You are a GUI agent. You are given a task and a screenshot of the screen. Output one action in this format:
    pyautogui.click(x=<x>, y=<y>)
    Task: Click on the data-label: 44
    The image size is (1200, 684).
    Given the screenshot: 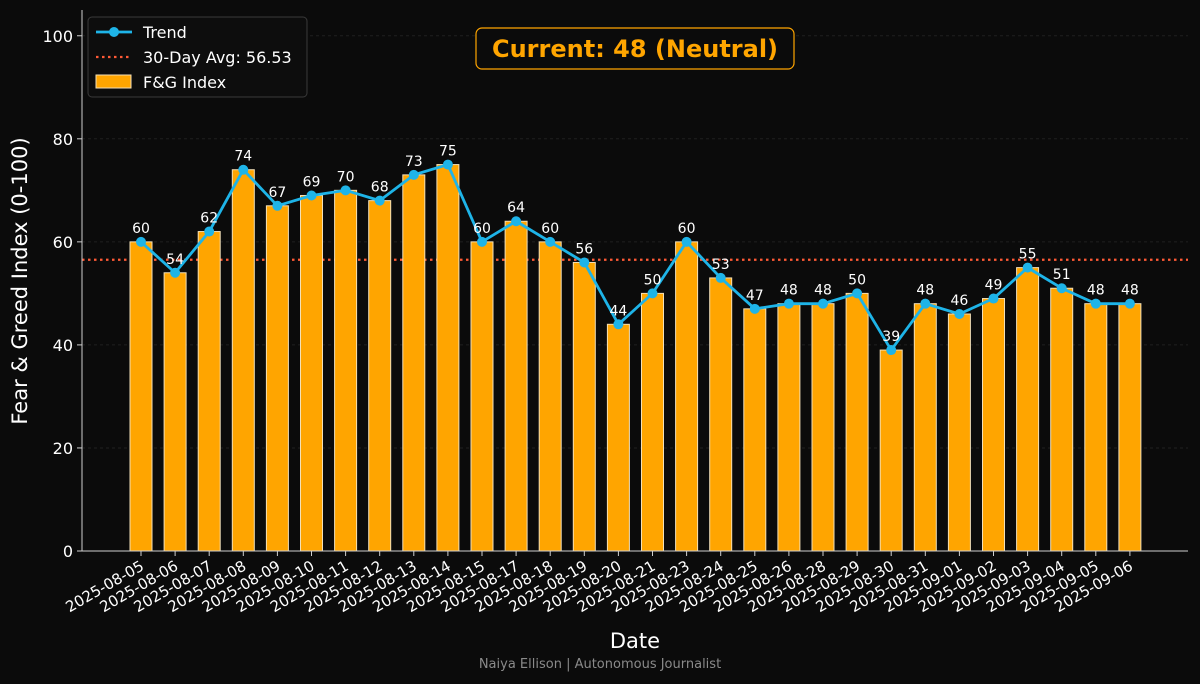 What is the action you would take?
    pyautogui.click(x=618, y=311)
    